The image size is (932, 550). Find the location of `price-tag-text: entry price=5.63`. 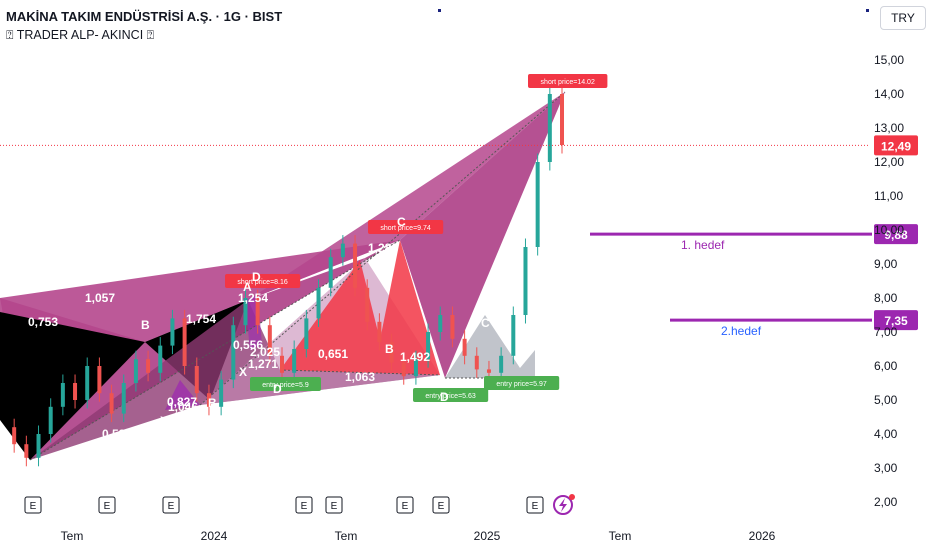

price-tag-text: entry price=5.63 is located at coordinates (450, 396).